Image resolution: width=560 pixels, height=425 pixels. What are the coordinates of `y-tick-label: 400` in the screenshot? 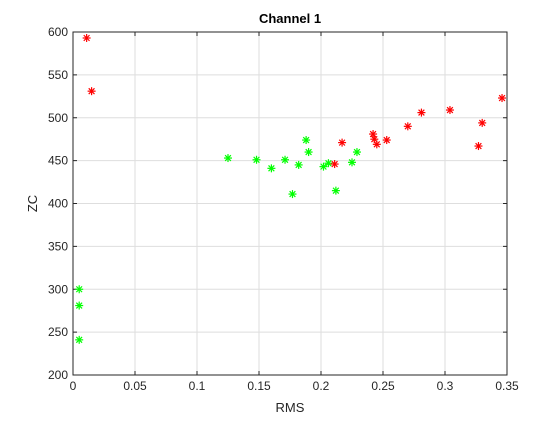 It's located at (58, 204).